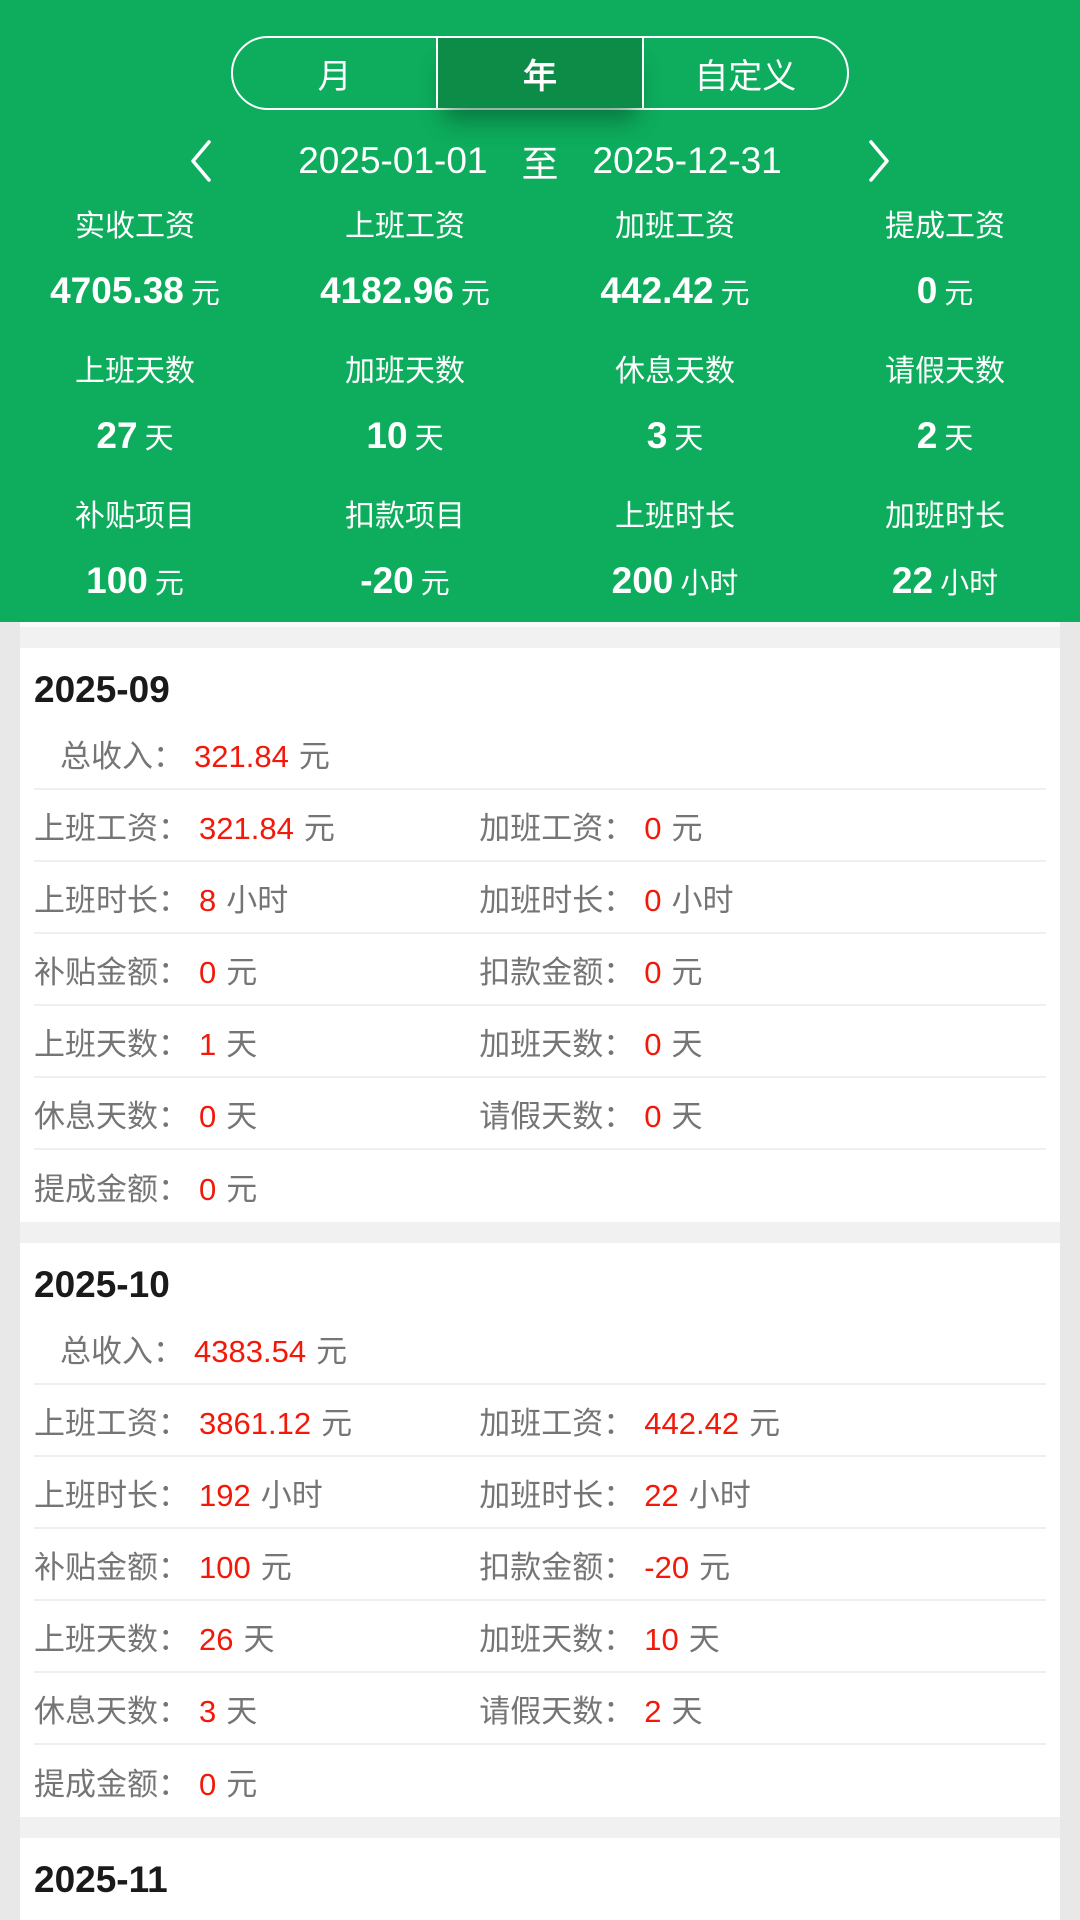 The image size is (1080, 1920). I want to click on stat-value: 442.42 元, so click(675, 292).